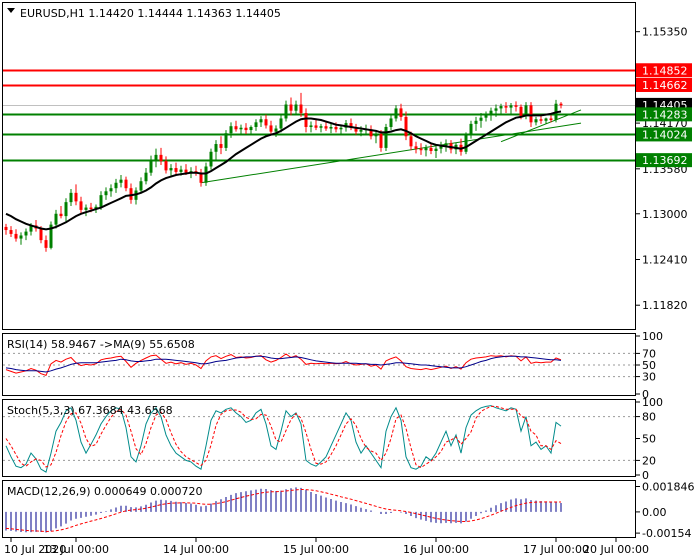 This screenshot has height=560, width=700. I want to click on macd-panel: 0.001846 0.00 -0.00154, so click(350, 510).